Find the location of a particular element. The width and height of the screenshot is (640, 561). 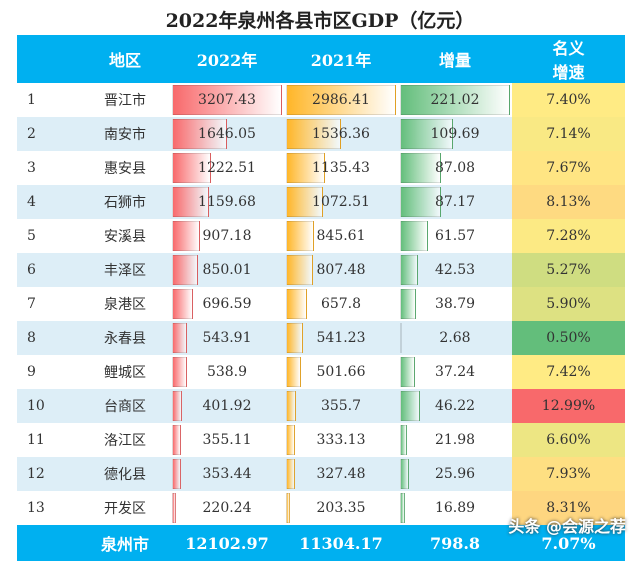

cell-value: 5.90% is located at coordinates (568, 304).